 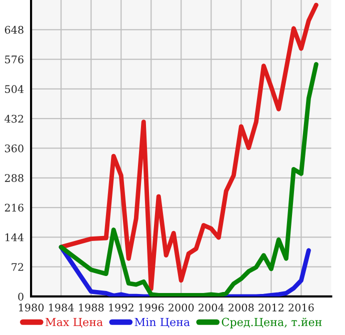 I want to click on legend-label: Сред.Цена, т.йен, so click(x=272, y=323).